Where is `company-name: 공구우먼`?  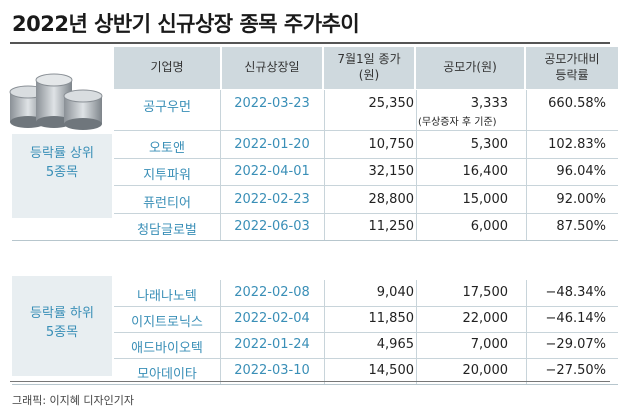
company-name: 공구우먼 is located at coordinates (167, 107).